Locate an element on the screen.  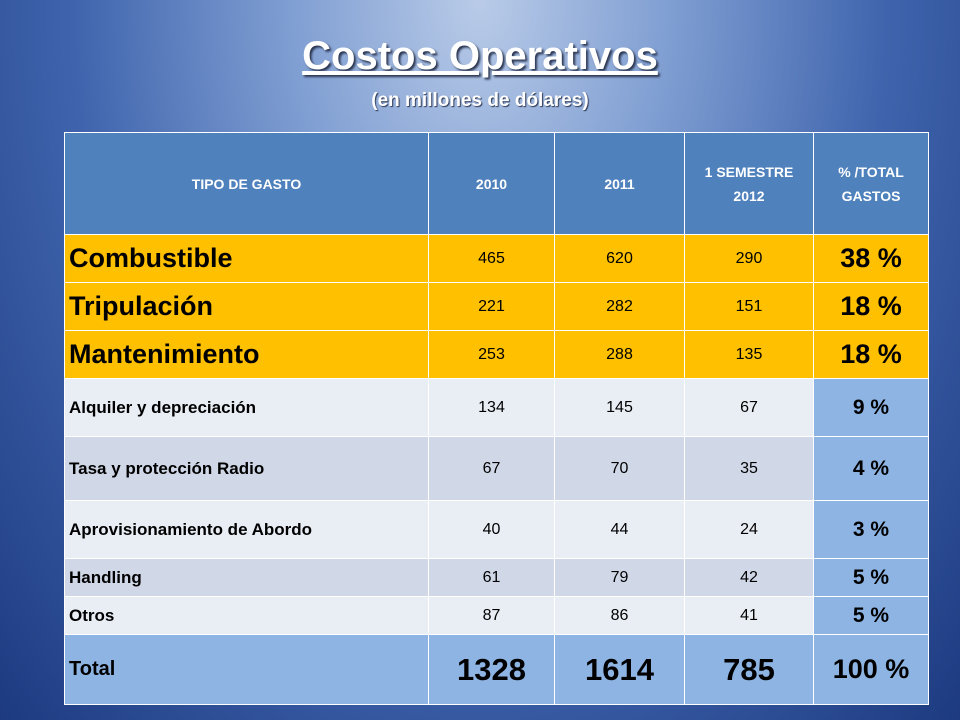
value-2011: 70 is located at coordinates (619, 468).